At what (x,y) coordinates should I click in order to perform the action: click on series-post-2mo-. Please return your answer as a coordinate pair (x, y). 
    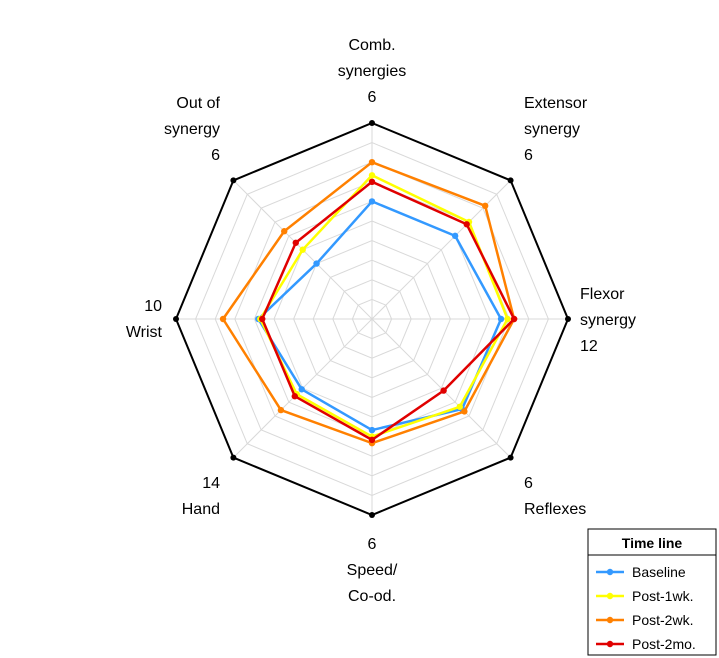
    Looking at the image, I should click on (388, 311).